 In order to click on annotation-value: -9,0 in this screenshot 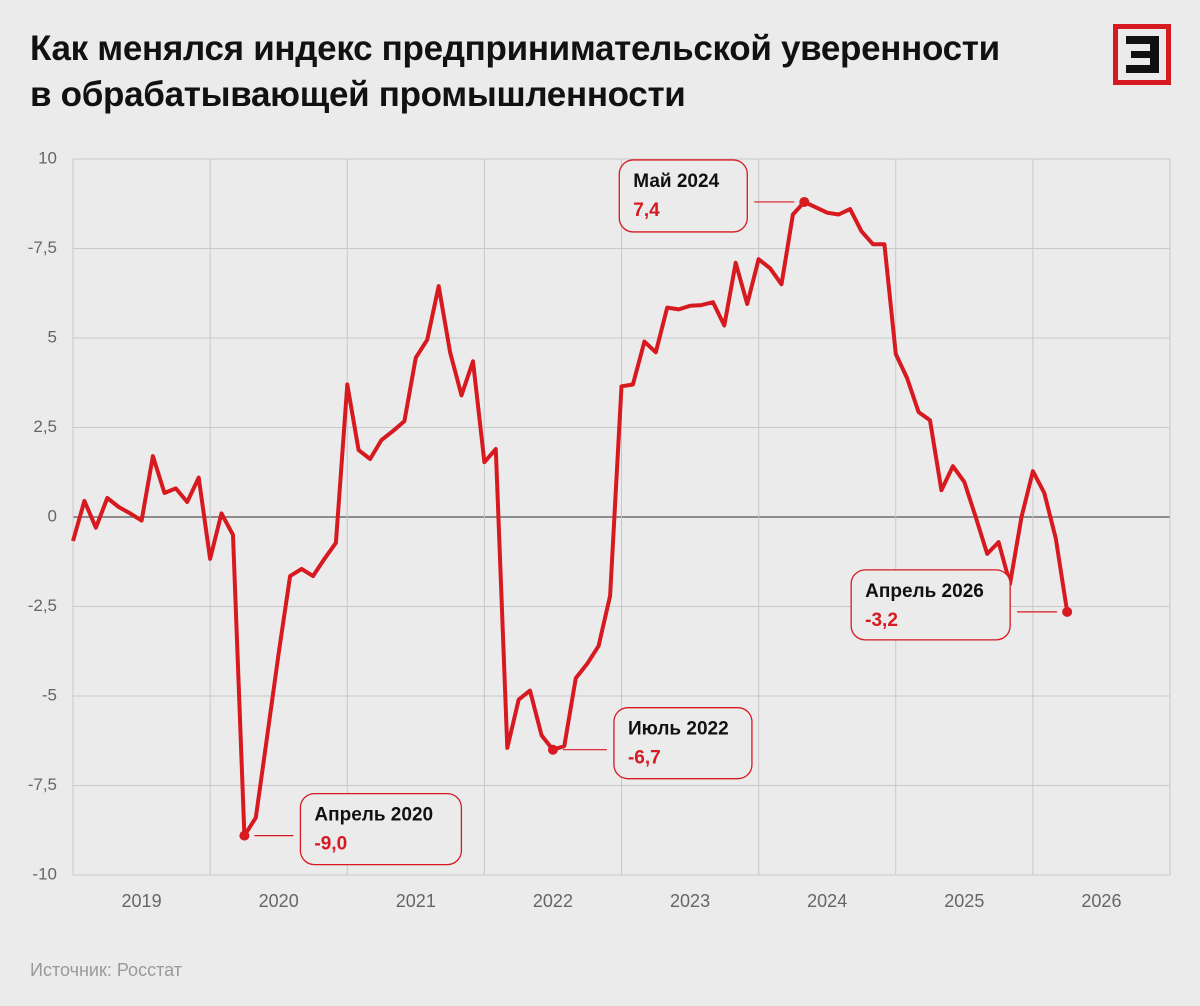, I will do `click(330, 844)`.